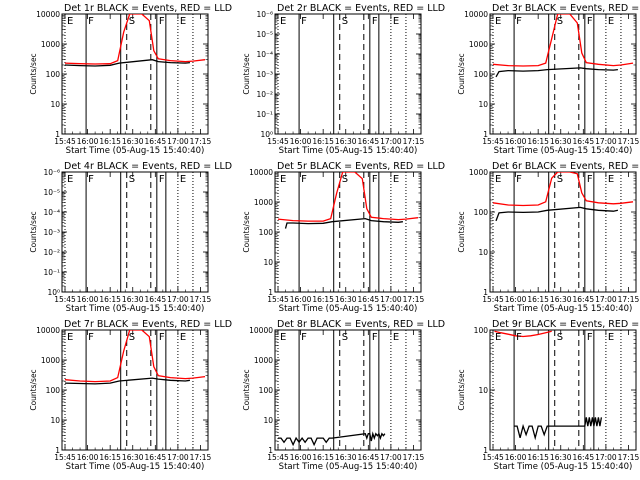 The height and width of the screenshot is (480, 640). What do you see at coordinates (264, 74) in the screenshot?
I see `y-tick-label: 10⁻³` at bounding box center [264, 74].